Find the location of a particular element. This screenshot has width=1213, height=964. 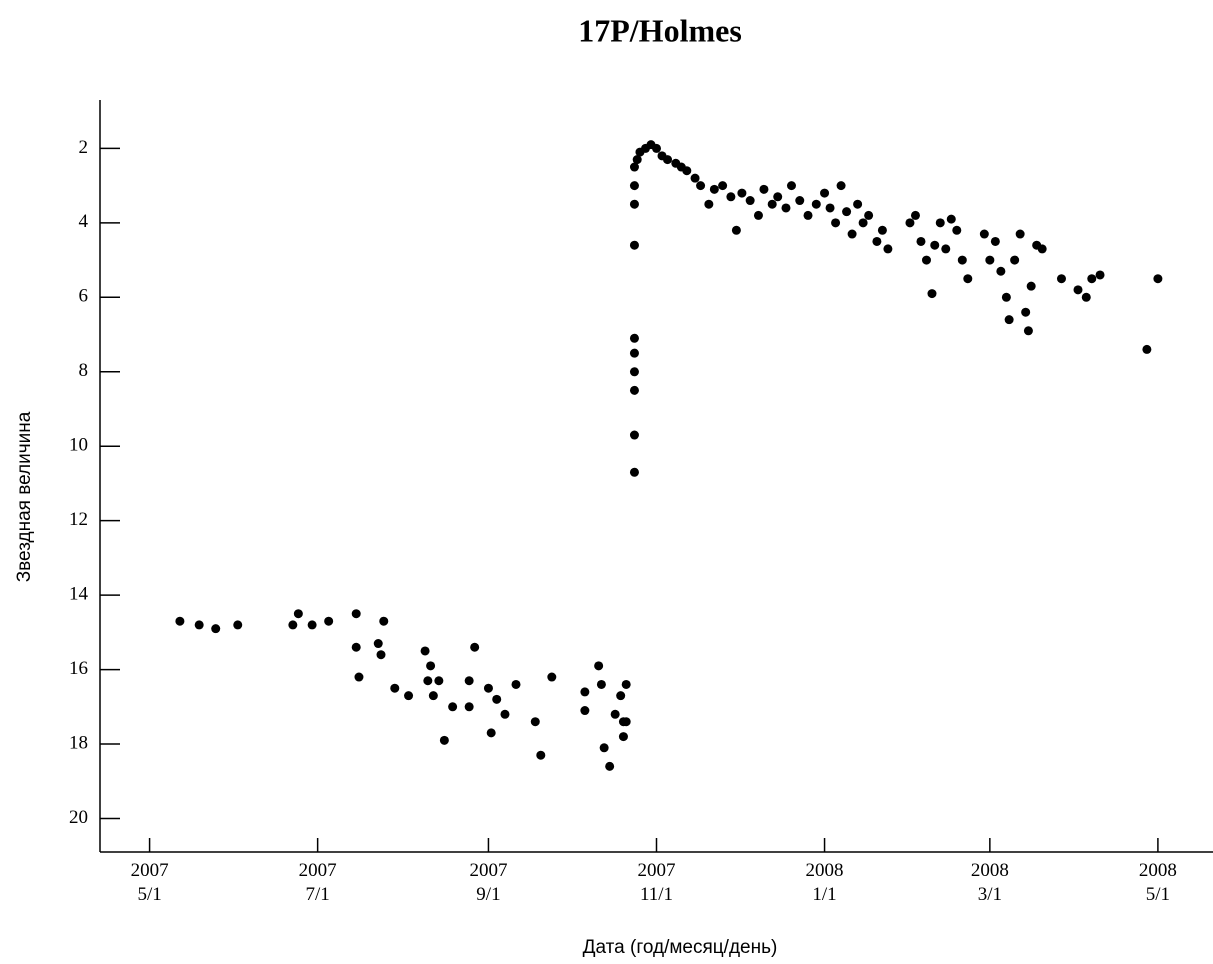

y-tick-label: 4 is located at coordinates (84, 221).